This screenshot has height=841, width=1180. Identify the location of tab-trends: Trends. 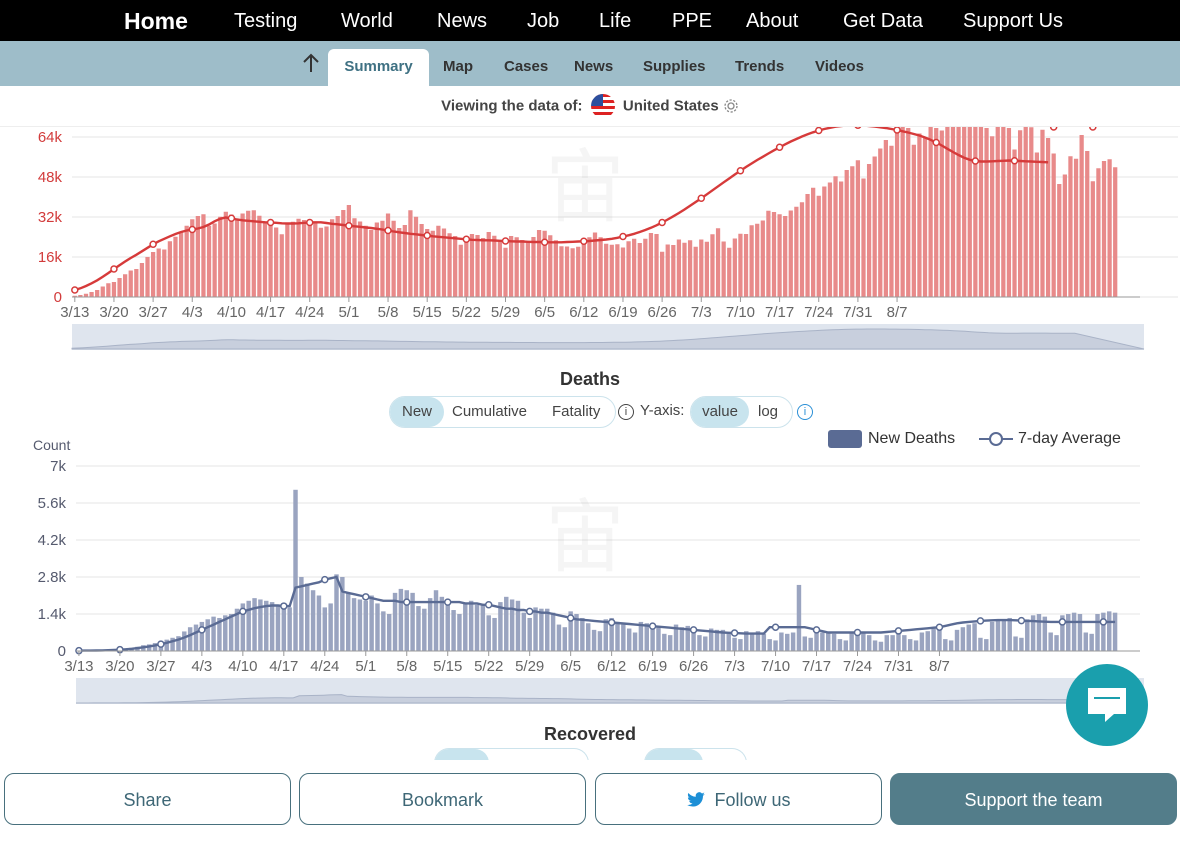
(760, 66).